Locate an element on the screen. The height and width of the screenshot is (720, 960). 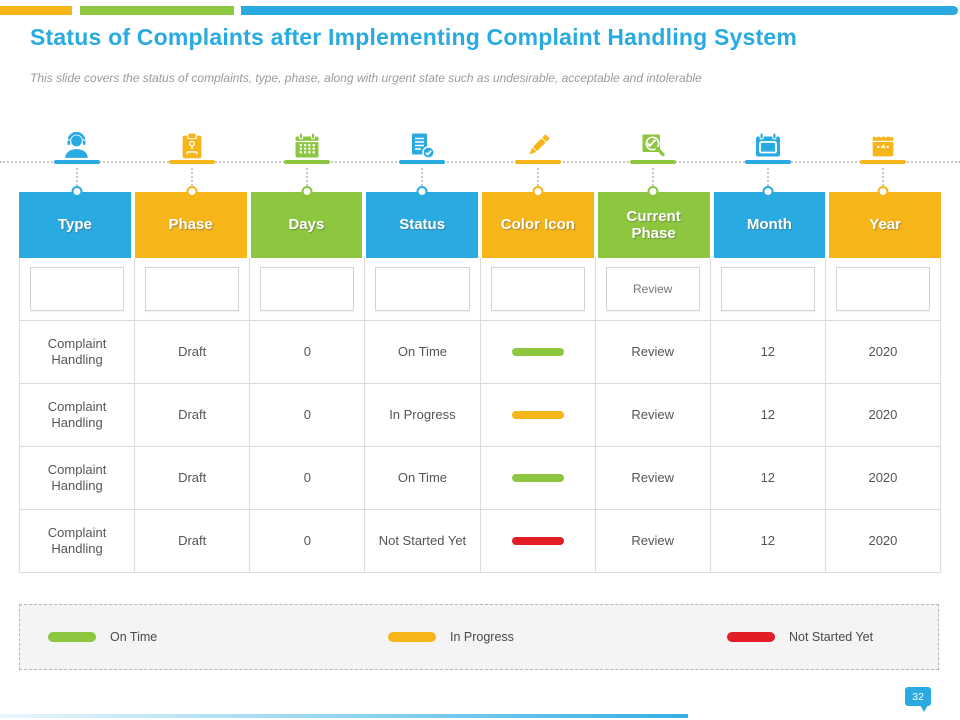
cell-text: Review is located at coordinates (652, 414).